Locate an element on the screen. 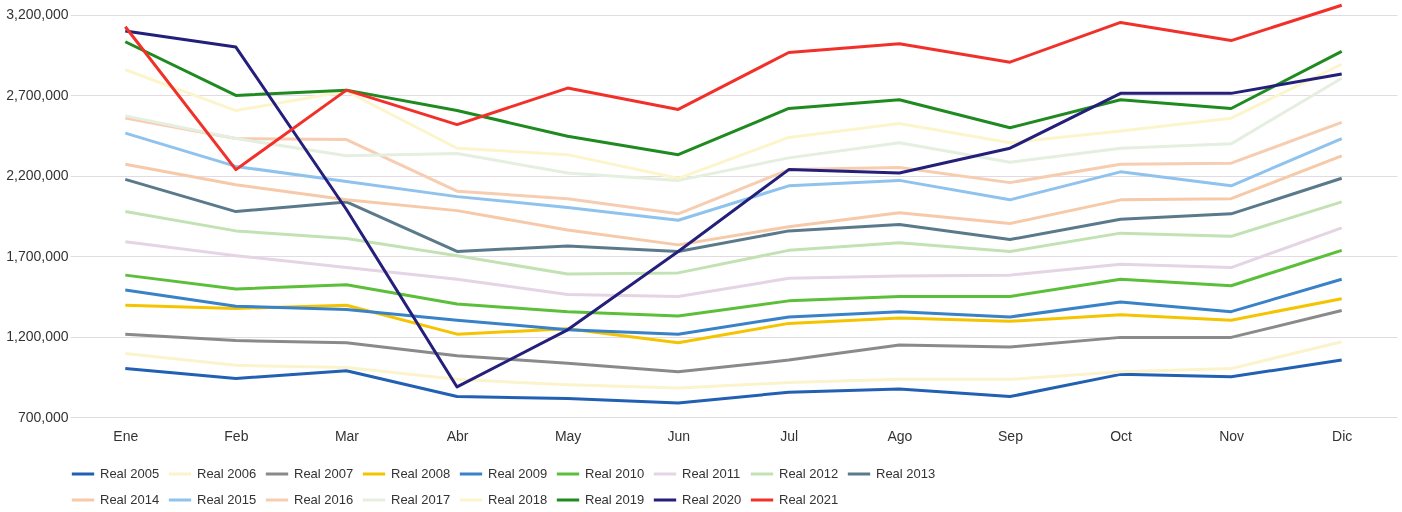 This screenshot has width=1402, height=512. legend-label: Real 2012 is located at coordinates (809, 473).